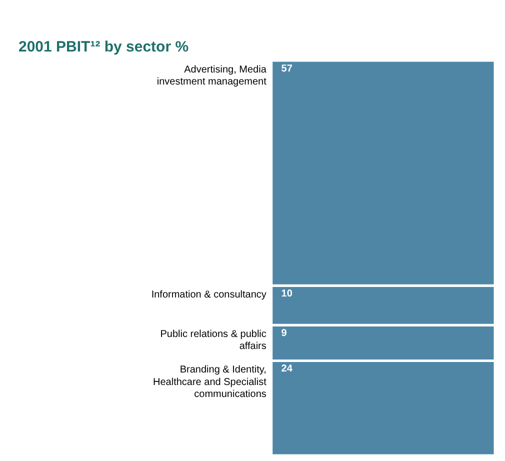  Describe the element at coordinates (287, 369) in the screenshot. I see `data-label: 24` at that location.